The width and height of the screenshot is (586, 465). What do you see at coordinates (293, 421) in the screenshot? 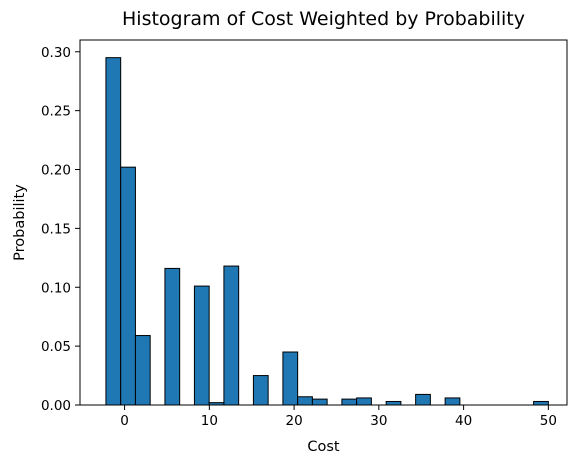
I see `x-tick-label: 20` at bounding box center [293, 421].